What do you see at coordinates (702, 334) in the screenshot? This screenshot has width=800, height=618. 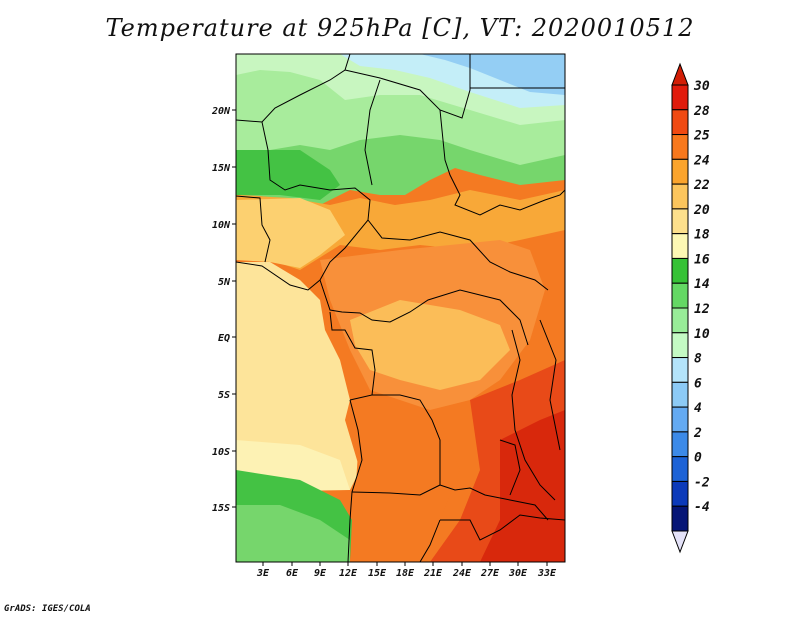 I see `colorbar-label: 10` at bounding box center [702, 334].